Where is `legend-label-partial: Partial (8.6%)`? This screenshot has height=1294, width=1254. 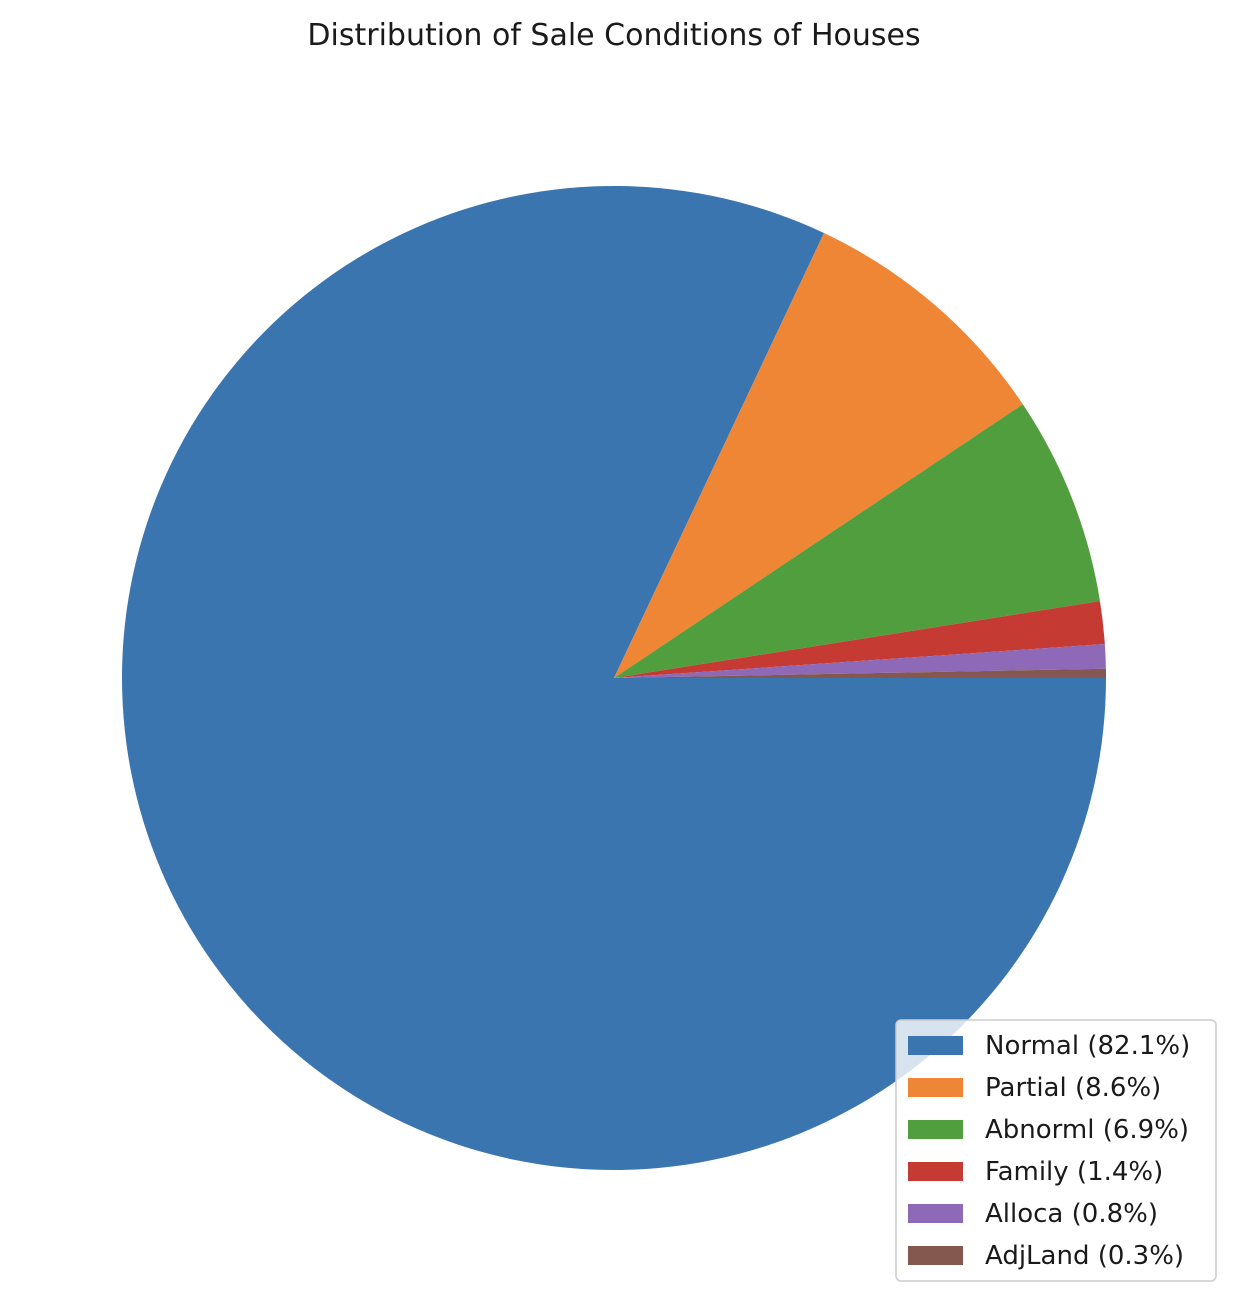 legend-label-partial: Partial (8.6%) is located at coordinates (1073, 1088).